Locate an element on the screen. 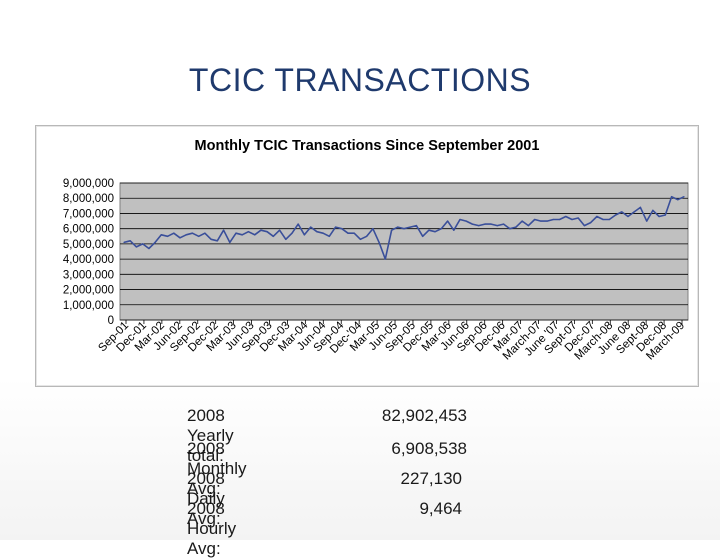  stat-label-yearly-total: 2008 Yearly total: is located at coordinates (210, 435).